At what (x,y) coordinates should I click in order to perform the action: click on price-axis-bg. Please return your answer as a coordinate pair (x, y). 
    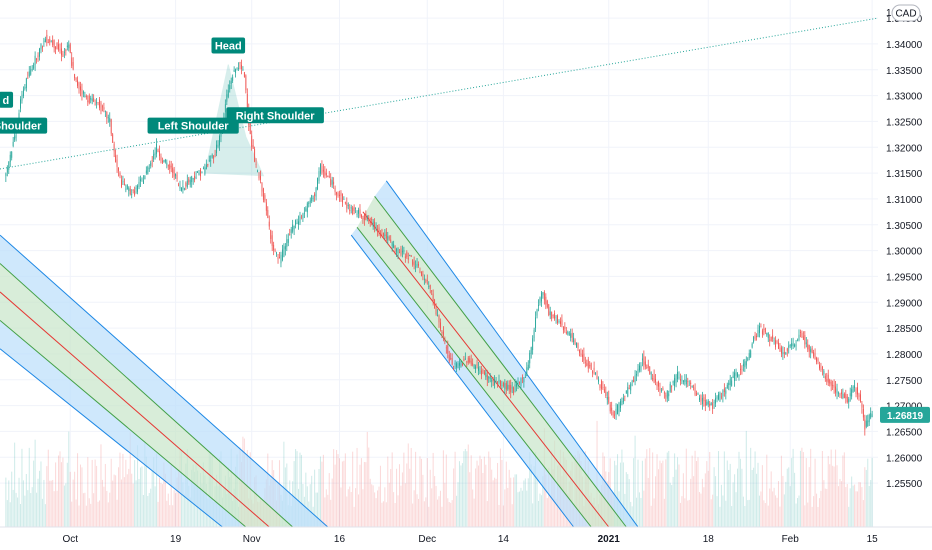
    Looking at the image, I should click on (905, 275).